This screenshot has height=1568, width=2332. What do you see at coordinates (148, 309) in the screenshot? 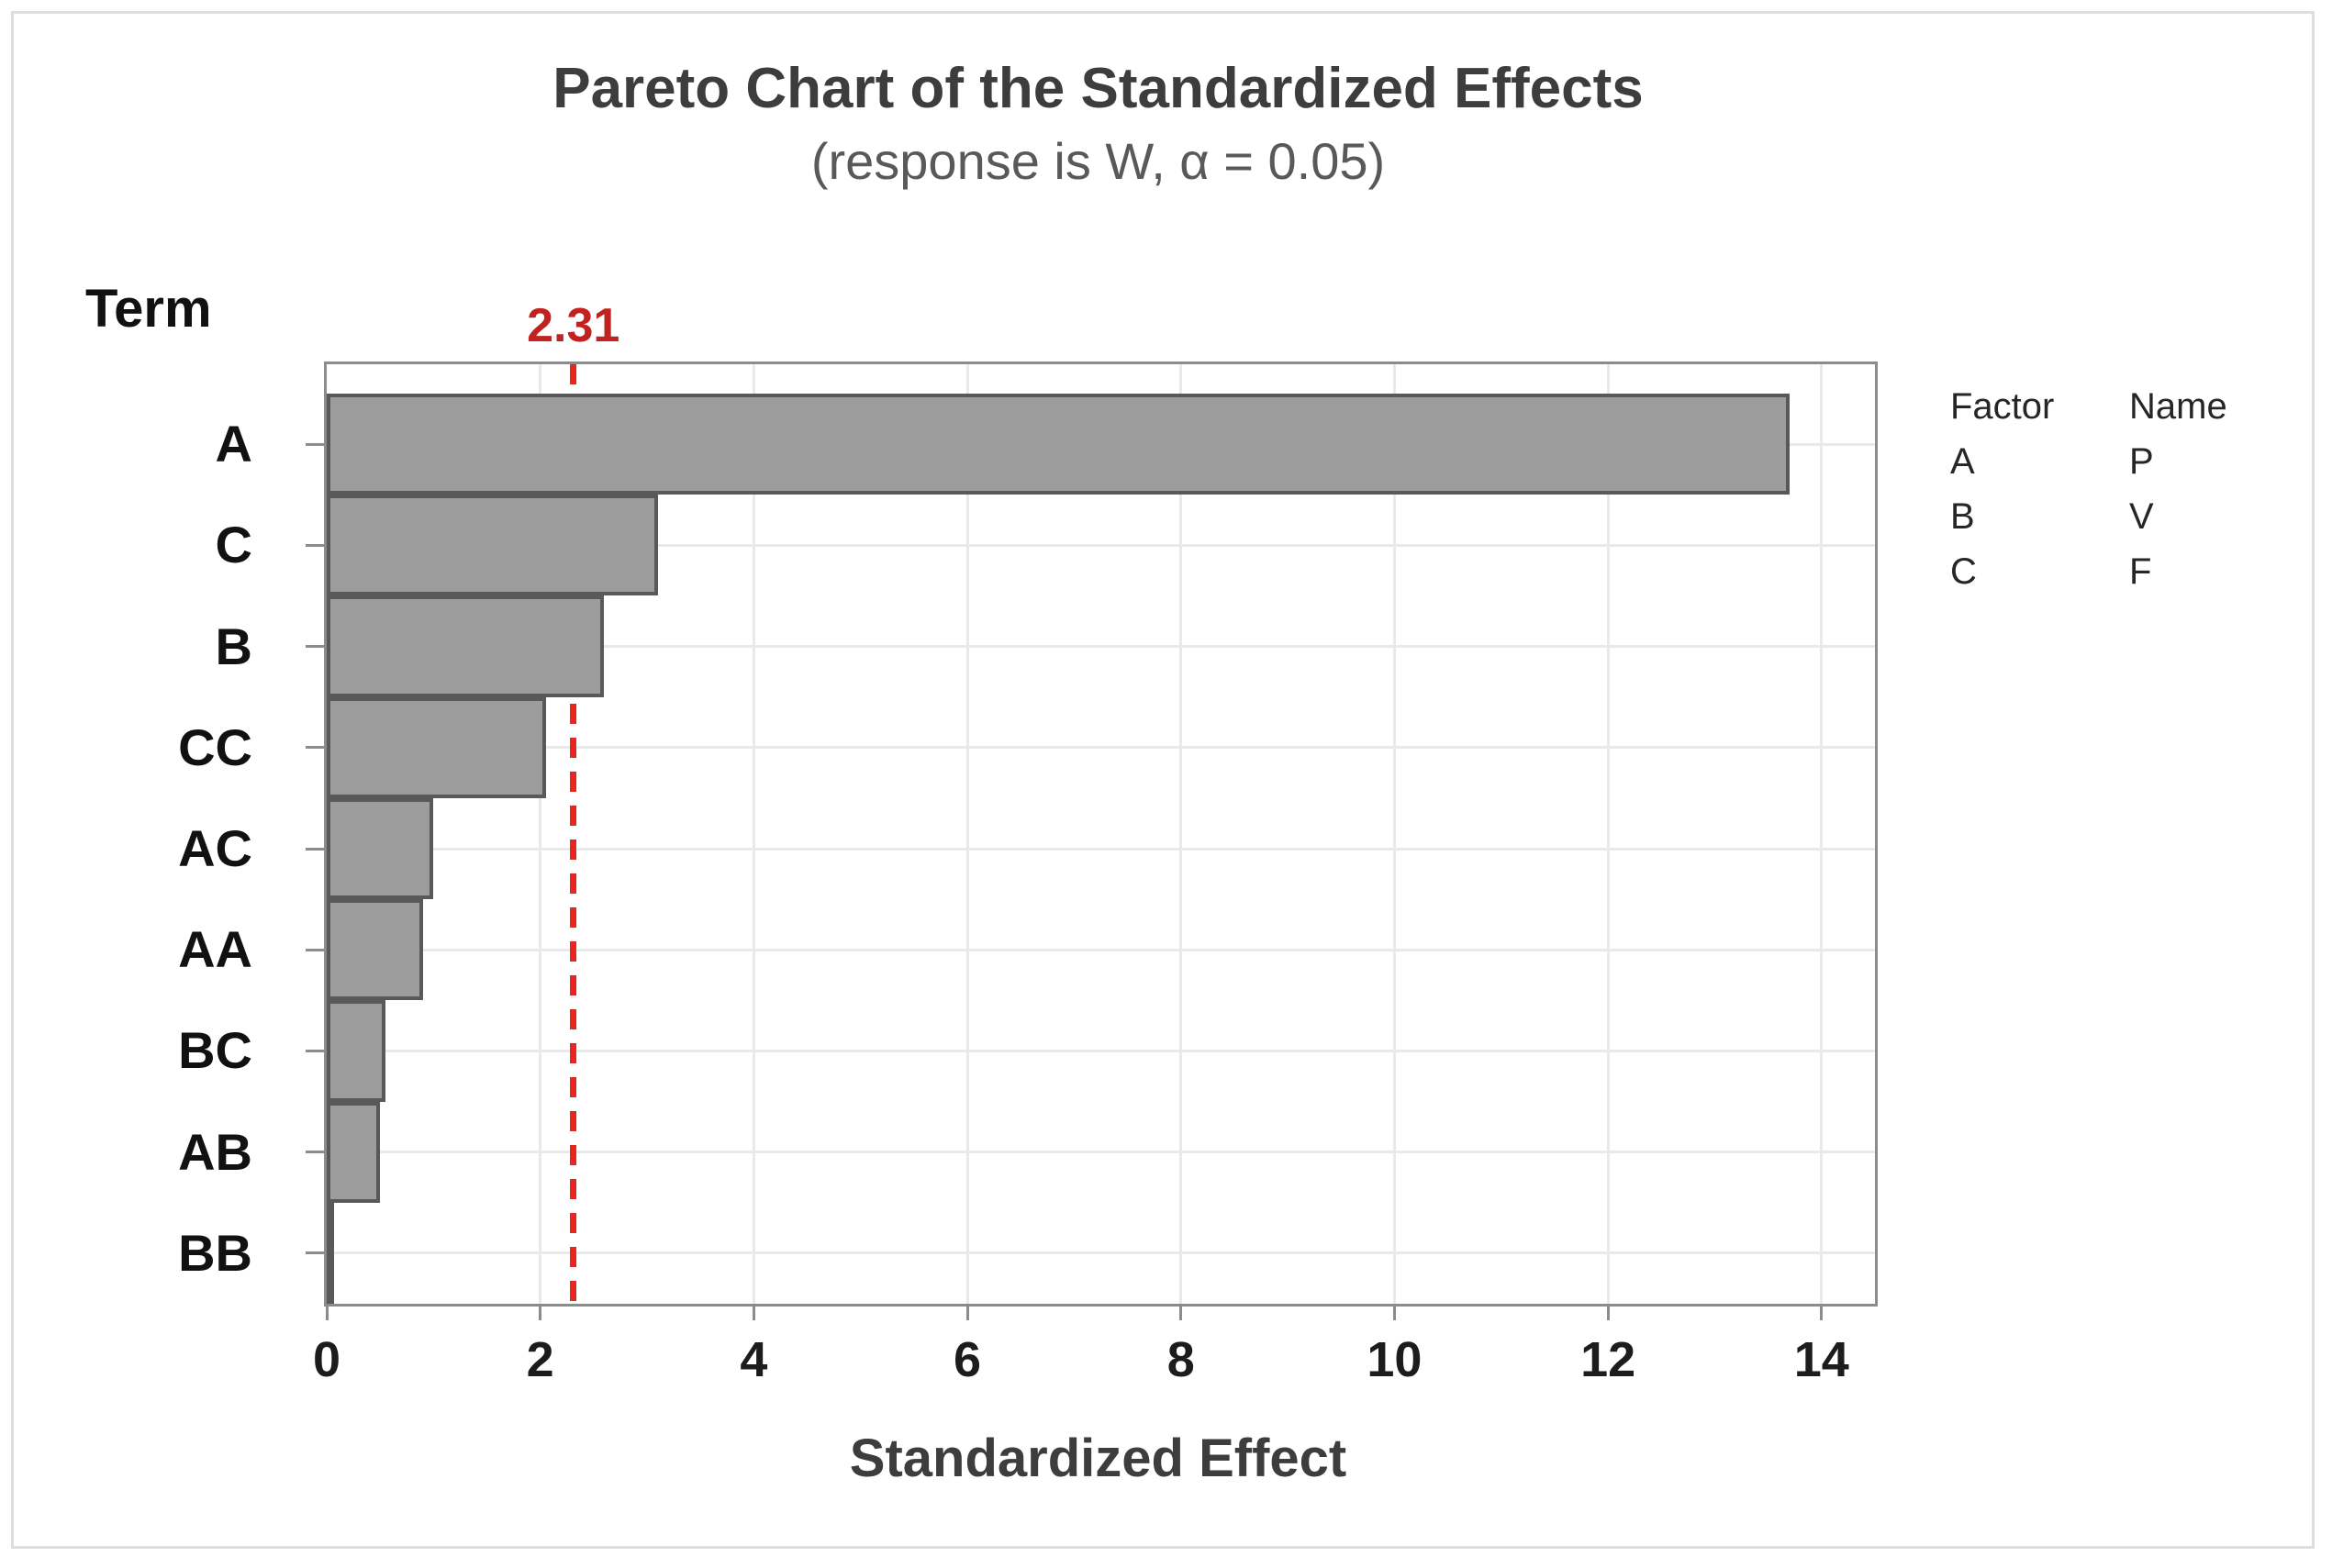
I see `term-axis-label: Term` at bounding box center [148, 309].